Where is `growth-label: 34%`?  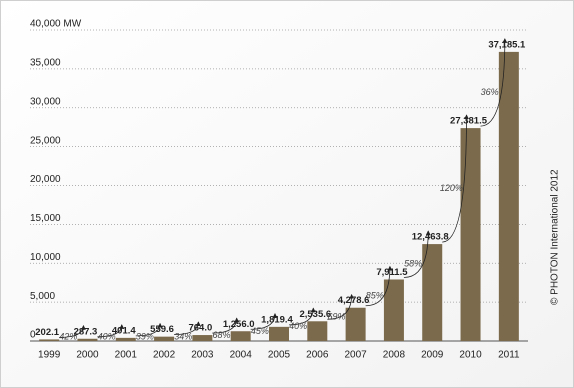 growth-label: 34% is located at coordinates (183, 336).